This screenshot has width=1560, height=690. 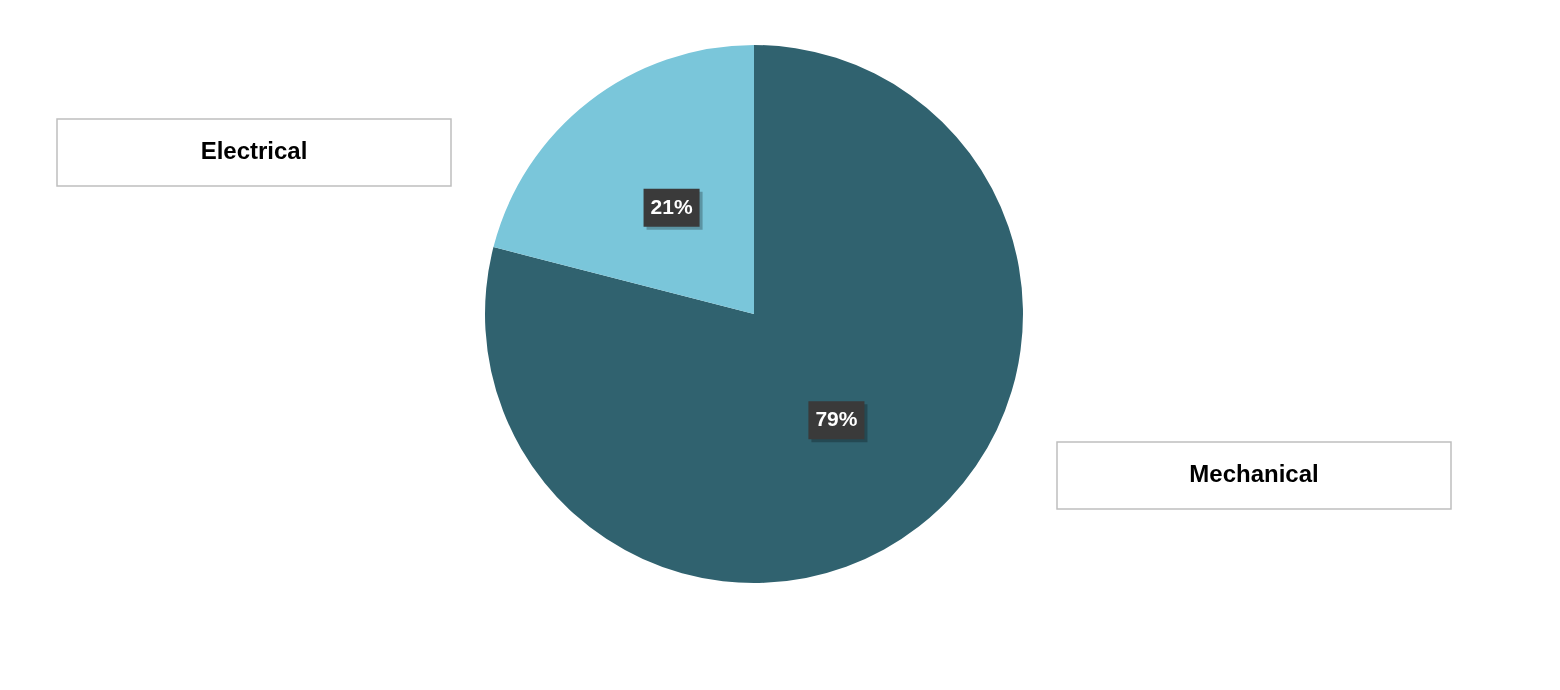 What do you see at coordinates (836, 419) in the screenshot?
I see `data-label: 79%` at bounding box center [836, 419].